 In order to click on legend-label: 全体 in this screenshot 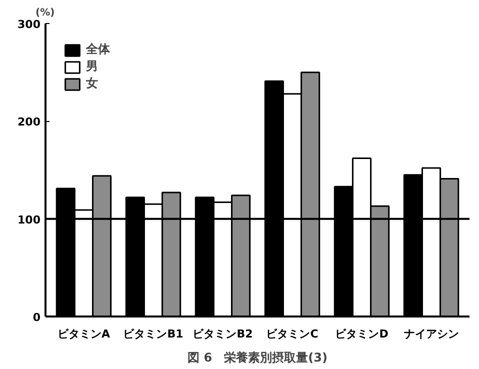, I will do `click(98, 49)`.